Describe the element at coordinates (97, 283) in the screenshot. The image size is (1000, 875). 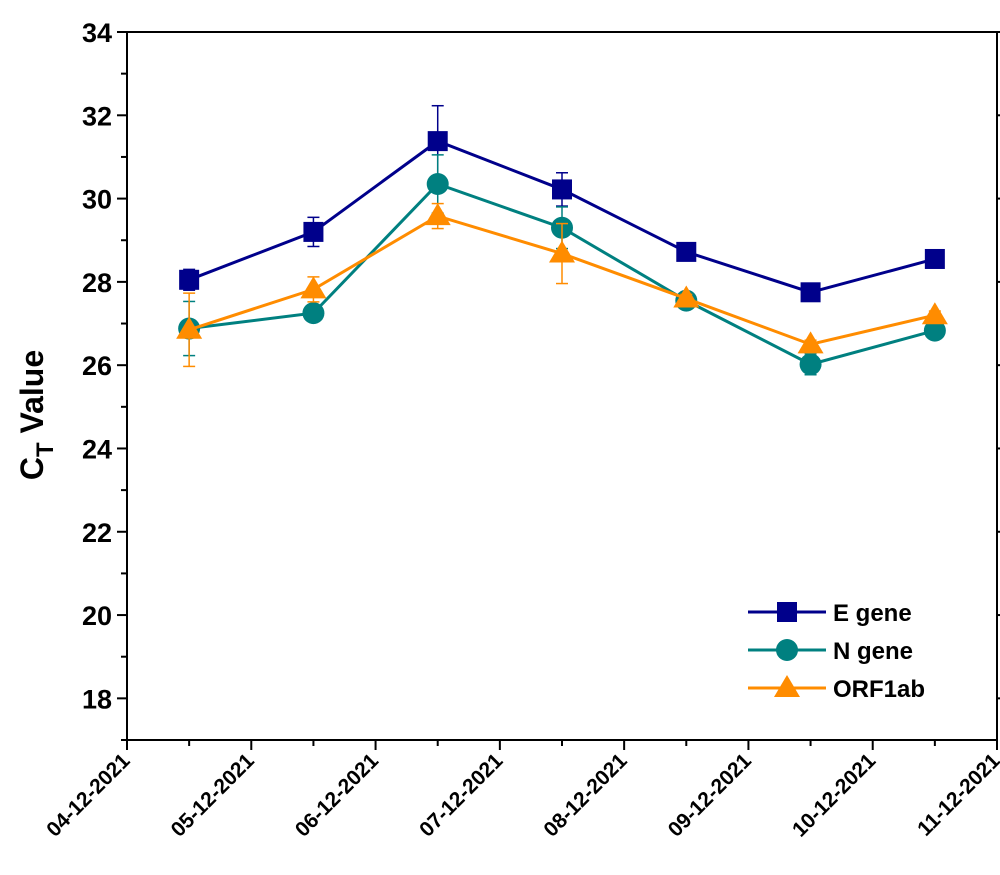
I see `y-tick-label: 28` at that location.